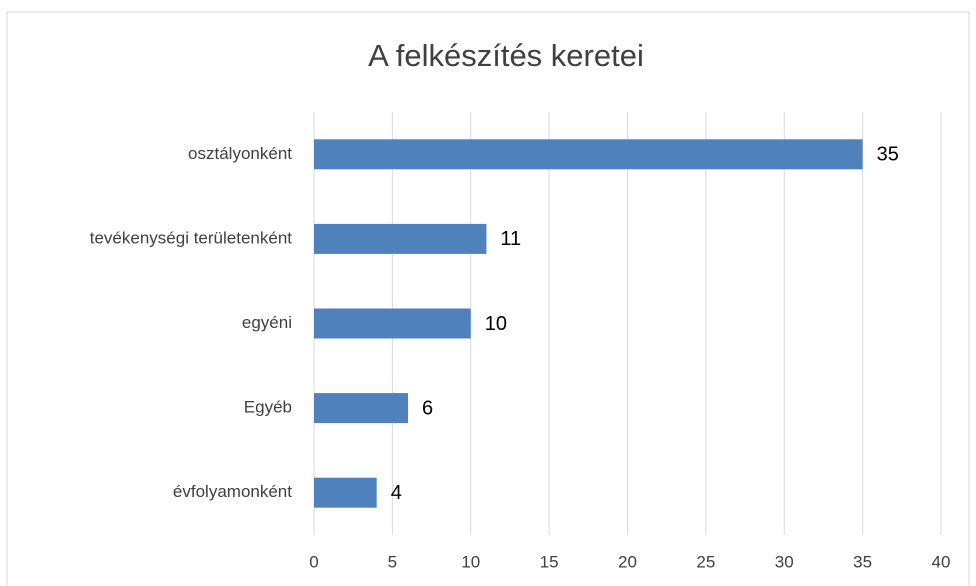  Describe the element at coordinates (396, 493) in the screenshot. I see `data-label: 4` at that location.